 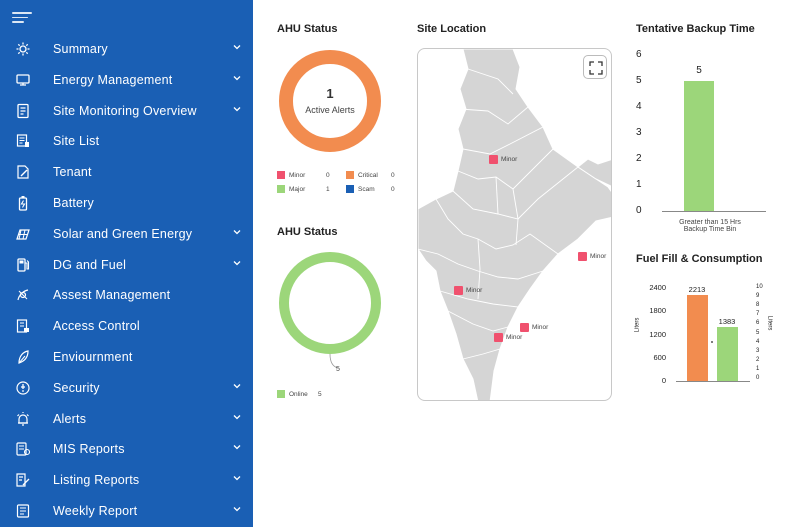 What do you see at coordinates (95, 511) in the screenshot?
I see `sidebar-item-label: Weekly Report` at bounding box center [95, 511].